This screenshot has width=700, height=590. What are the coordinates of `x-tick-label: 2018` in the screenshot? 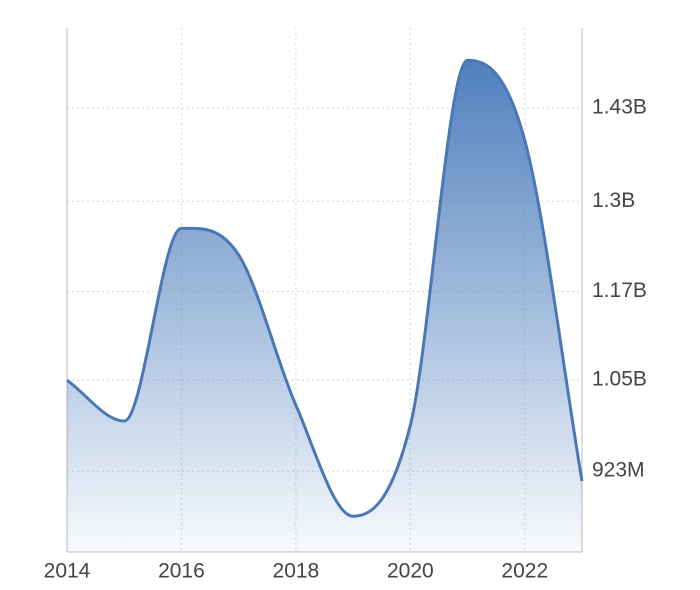 It's located at (296, 571).